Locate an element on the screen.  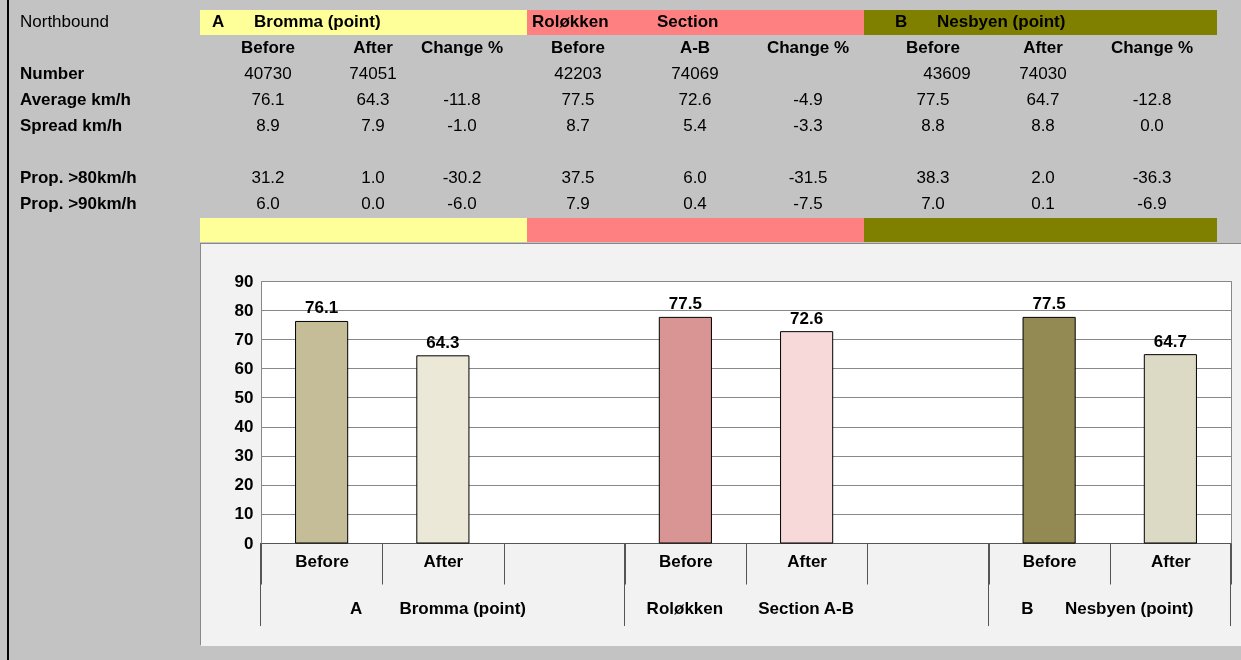
text: Average km/h is located at coordinates (75, 100).